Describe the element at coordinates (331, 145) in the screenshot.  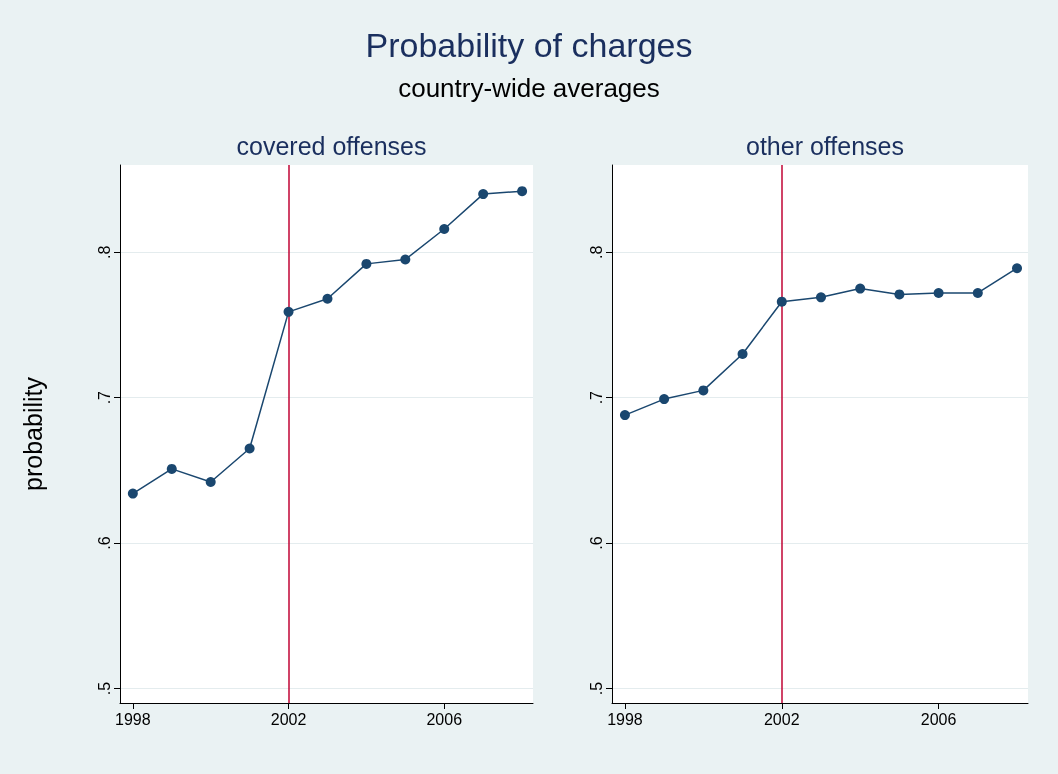
I see `chart-title: covered offenses` at that location.